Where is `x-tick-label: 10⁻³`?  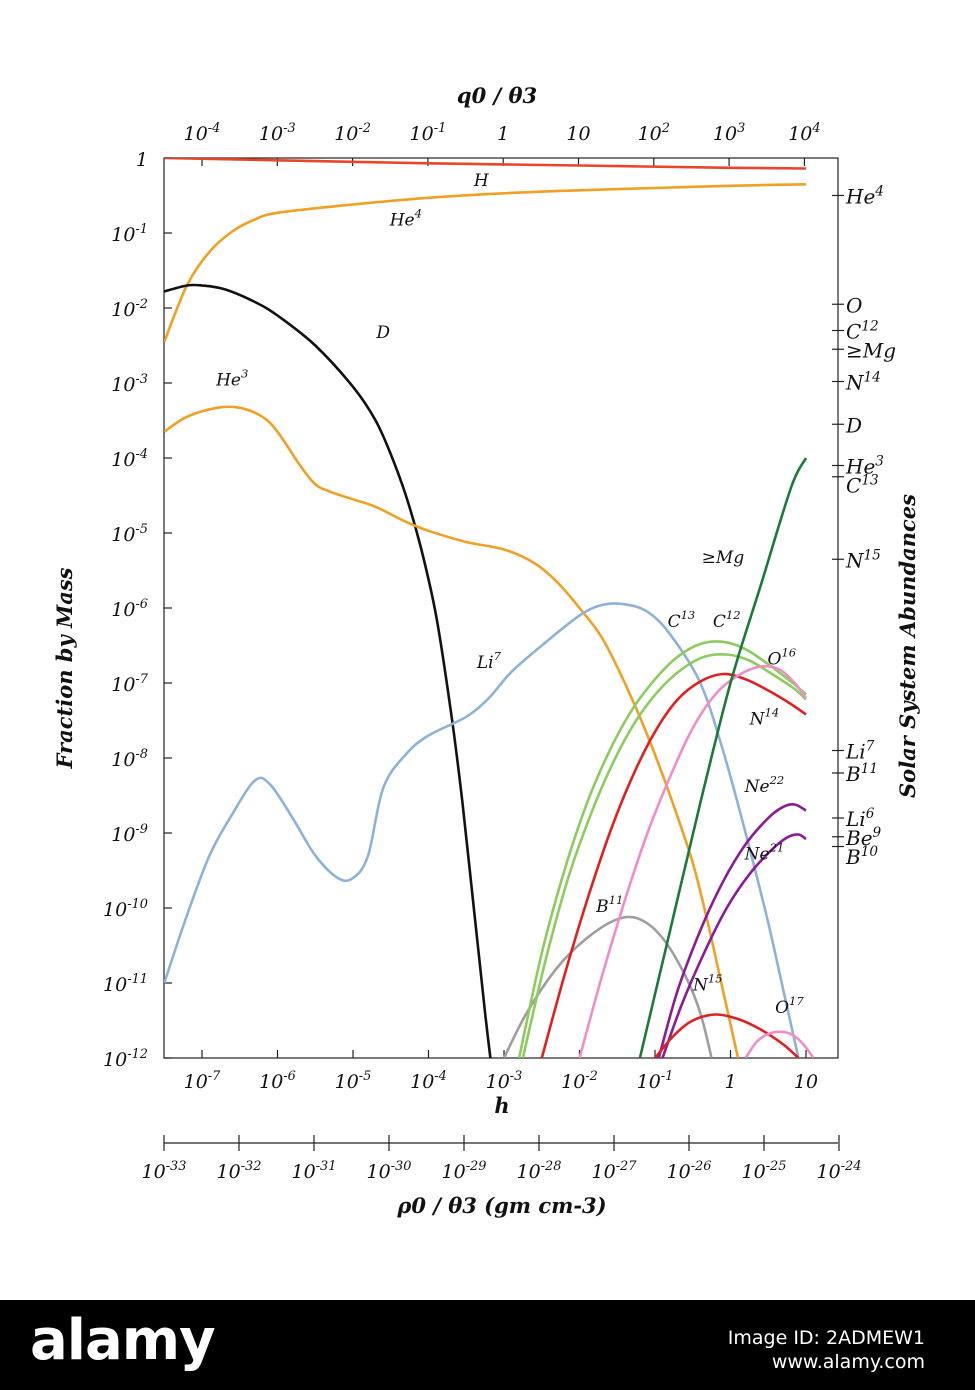 x-tick-label: 10⁻³ is located at coordinates (504, 1081).